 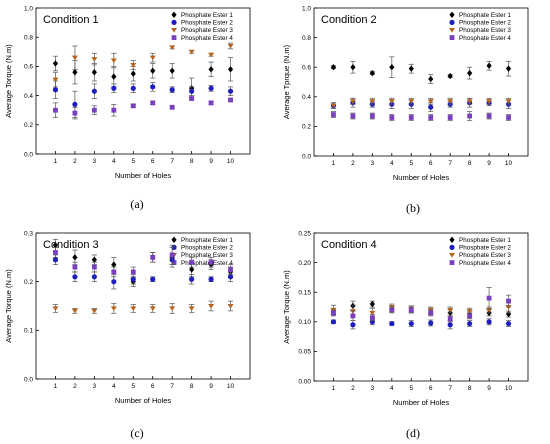 What do you see at coordinates (71, 245) in the screenshot?
I see `chart-title: Condition 3` at bounding box center [71, 245].